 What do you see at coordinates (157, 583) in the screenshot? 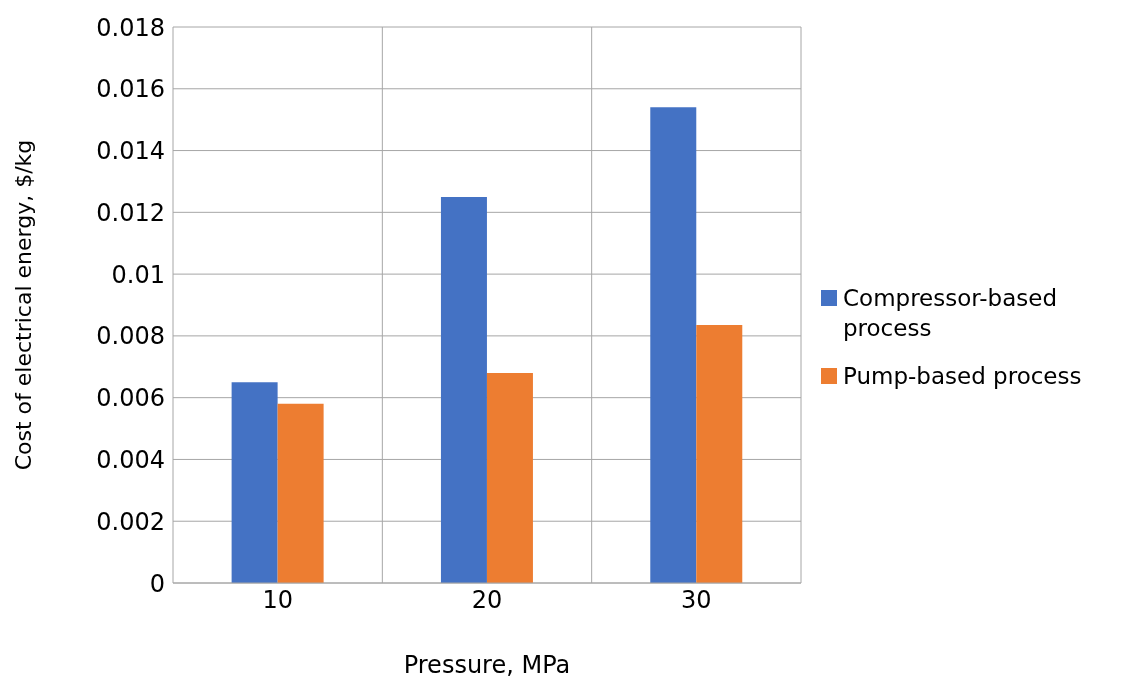
I see `y-tick-label: 0` at bounding box center [157, 583].